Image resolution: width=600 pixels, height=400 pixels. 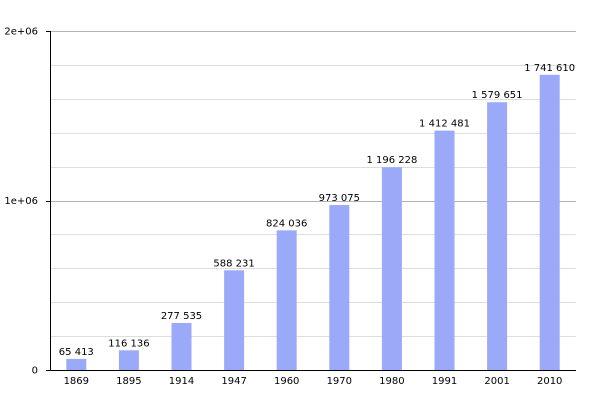 What do you see at coordinates (21, 201) in the screenshot?
I see `y-tick-label: 1e+06` at bounding box center [21, 201].